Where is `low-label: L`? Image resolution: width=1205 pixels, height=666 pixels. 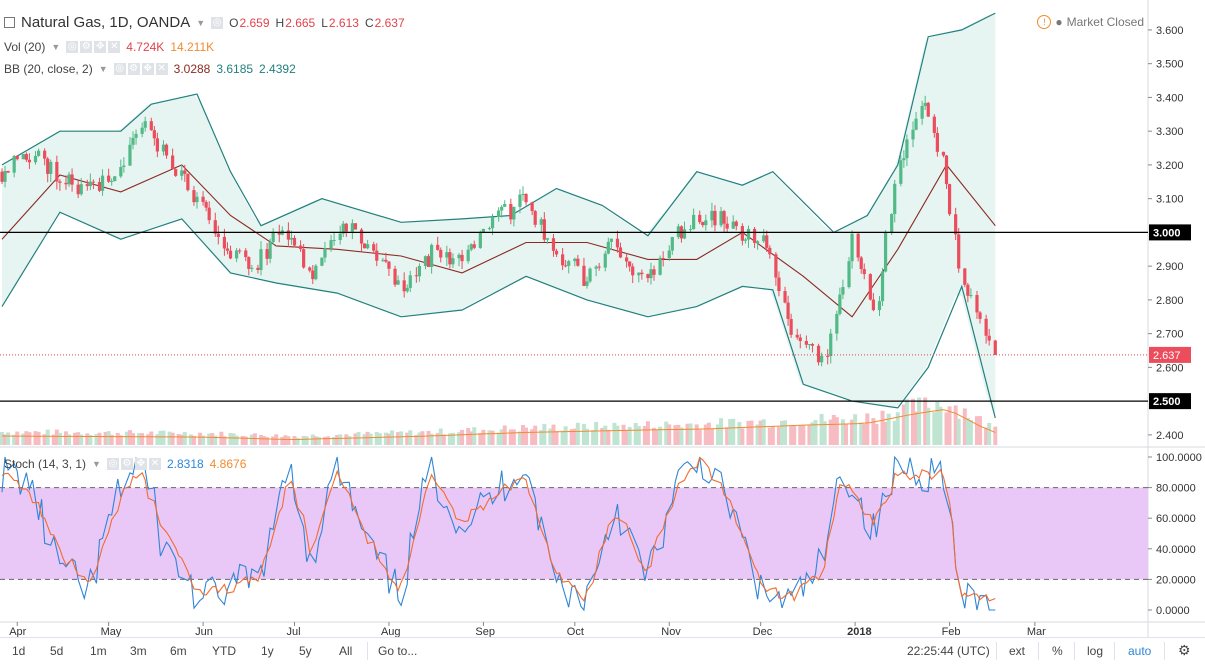 low-label: L is located at coordinates (324, 22).